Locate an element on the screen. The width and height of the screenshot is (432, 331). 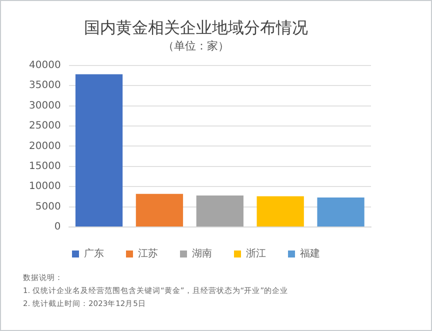
legend-label: 福建 is located at coordinates (310, 254).